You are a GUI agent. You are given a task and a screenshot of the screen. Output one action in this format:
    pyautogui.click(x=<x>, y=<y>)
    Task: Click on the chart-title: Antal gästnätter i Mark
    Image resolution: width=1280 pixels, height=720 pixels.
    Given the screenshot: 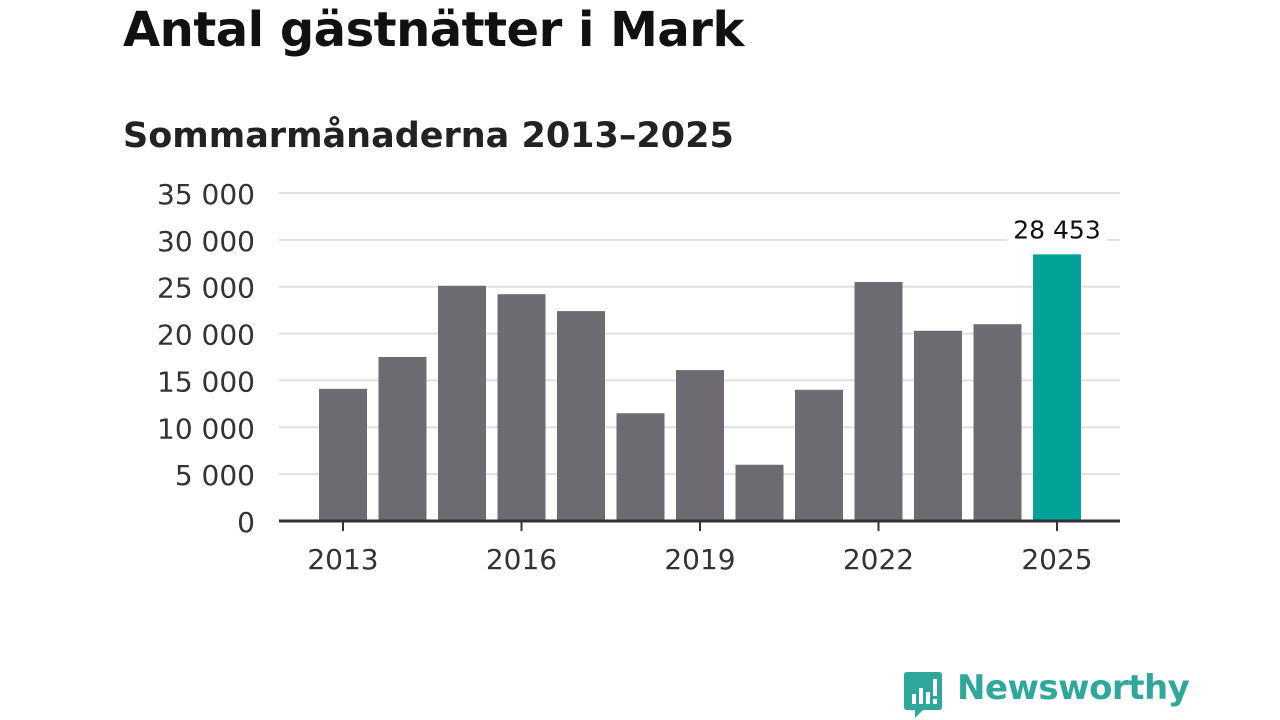 What is the action you would take?
    pyautogui.click(x=433, y=30)
    